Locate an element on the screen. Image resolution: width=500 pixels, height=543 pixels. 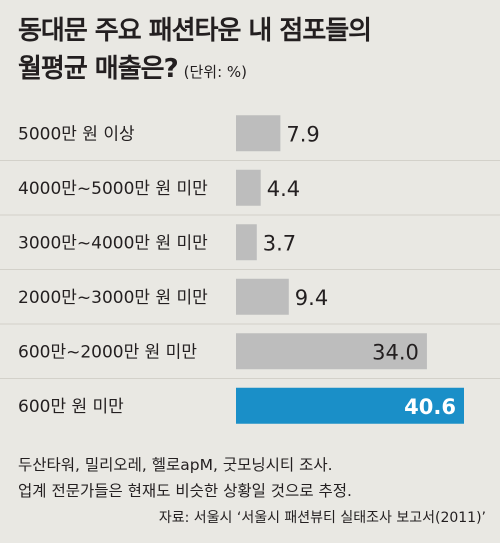
title-block: 동대문 주요 패션타운 내 점포들의 월평균 매출은? (단위: %) is located at coordinates (253, 51).